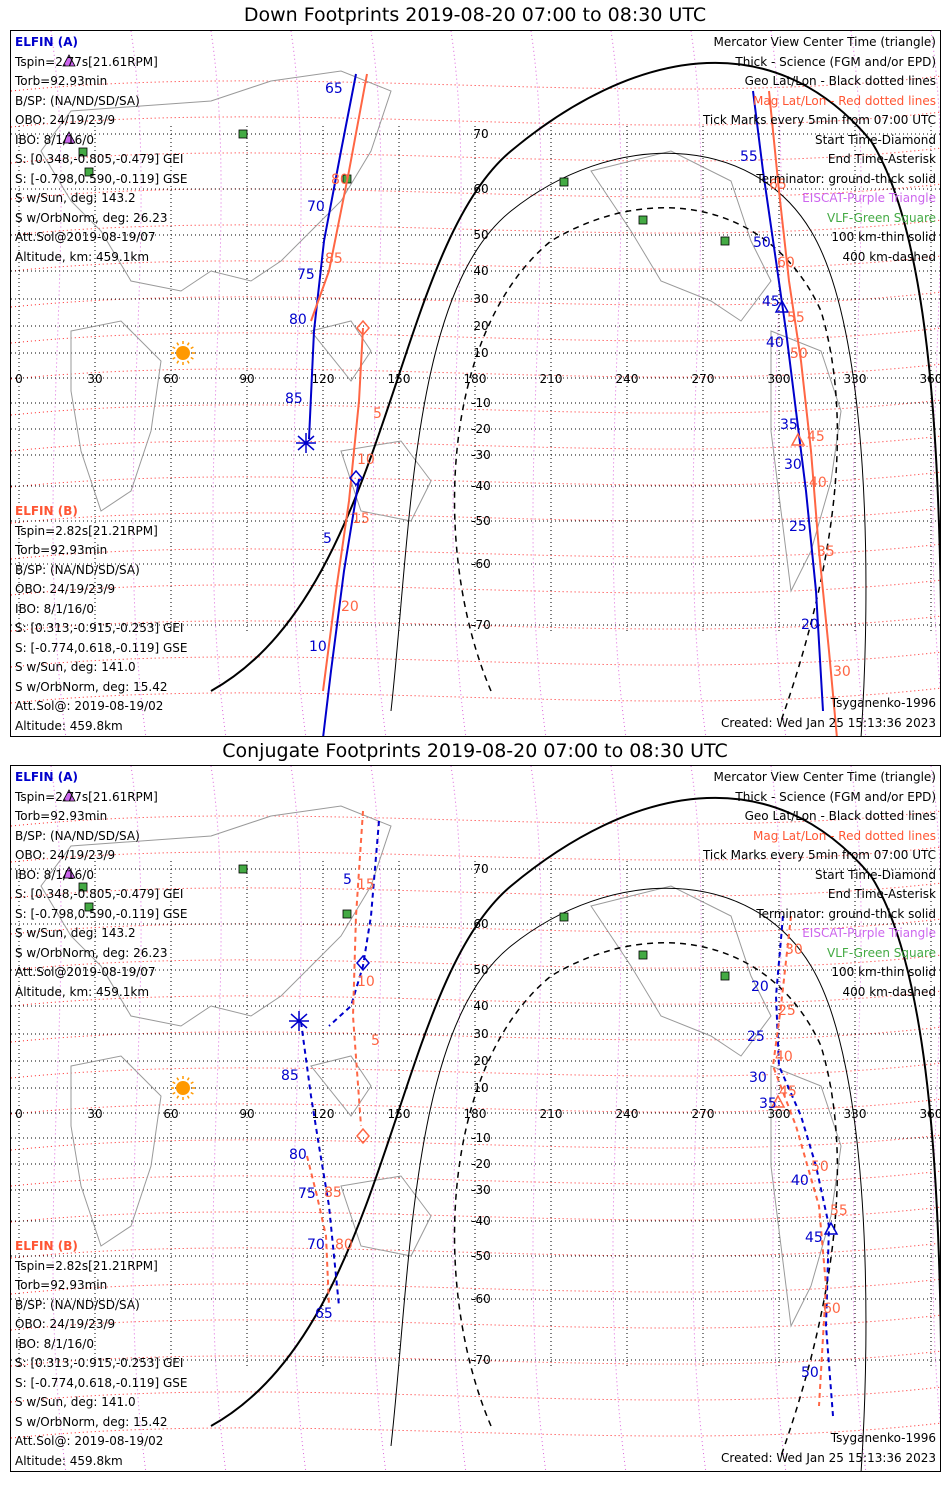  Describe the element at coordinates (334, 259) in the screenshot. I see `track-time-label: 85` at that location.